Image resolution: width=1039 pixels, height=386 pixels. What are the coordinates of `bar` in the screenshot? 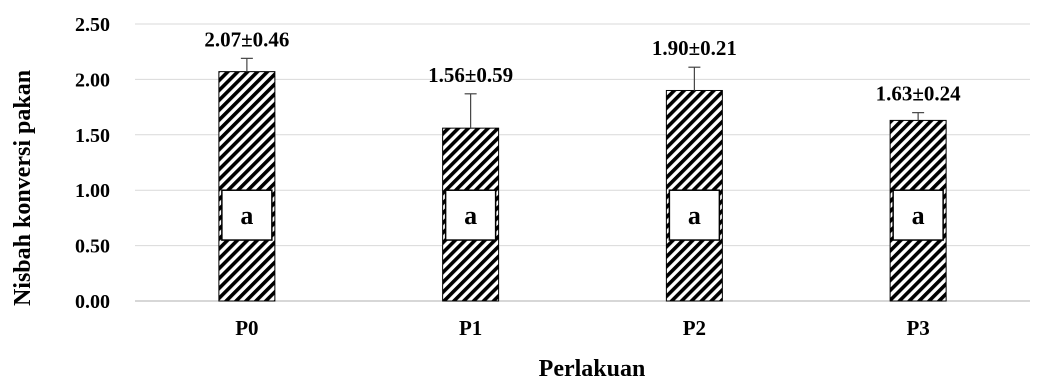 It's located at (247, 186).